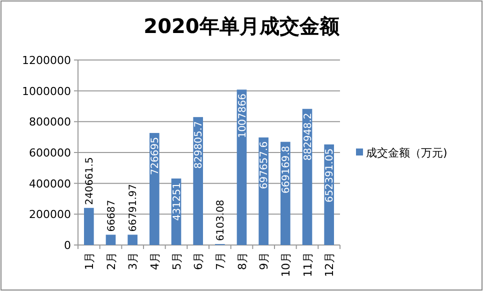 The height and width of the screenshot is (291, 483). I want to click on x-tick-label: 6月, so click(199, 261).